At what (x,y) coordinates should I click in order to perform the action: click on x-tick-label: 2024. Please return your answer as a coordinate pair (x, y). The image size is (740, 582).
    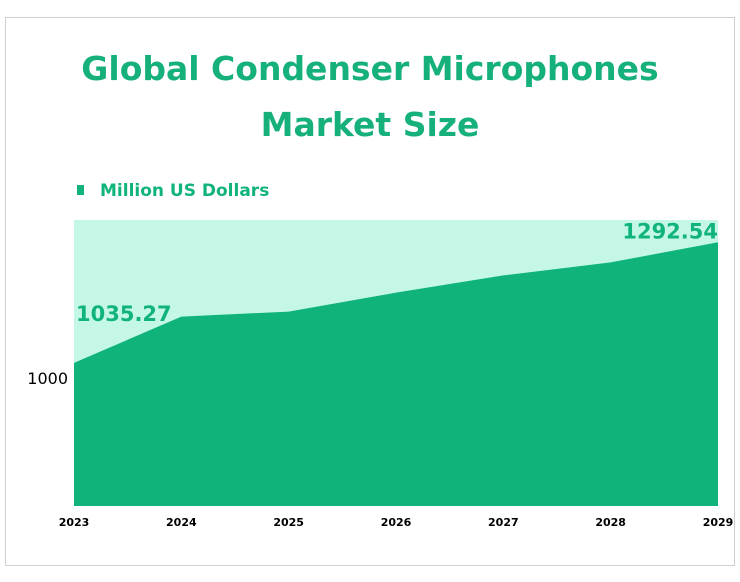
    Looking at the image, I should click on (181, 522).